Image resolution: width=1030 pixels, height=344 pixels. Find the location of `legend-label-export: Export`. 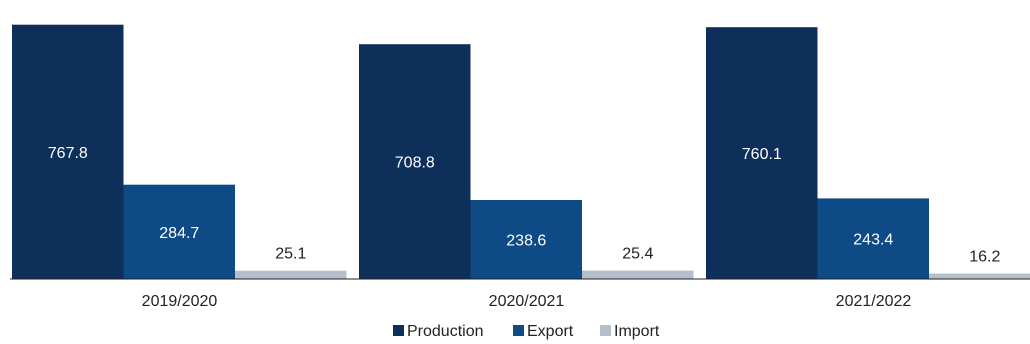

legend-label-export: Export is located at coordinates (550, 331).